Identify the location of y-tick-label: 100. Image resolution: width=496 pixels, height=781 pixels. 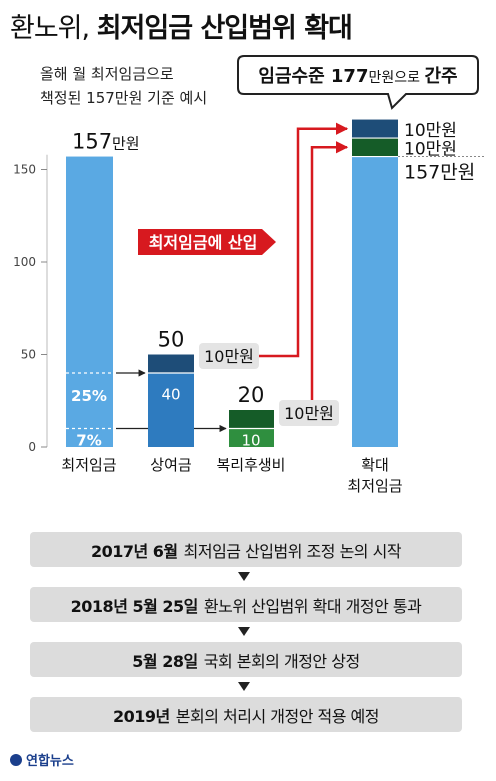
(24, 262).